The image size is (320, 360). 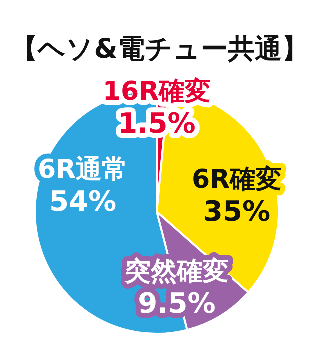 I want to click on chart-title: 【ヘソ&電チュー共通】, so click(x=160, y=49).